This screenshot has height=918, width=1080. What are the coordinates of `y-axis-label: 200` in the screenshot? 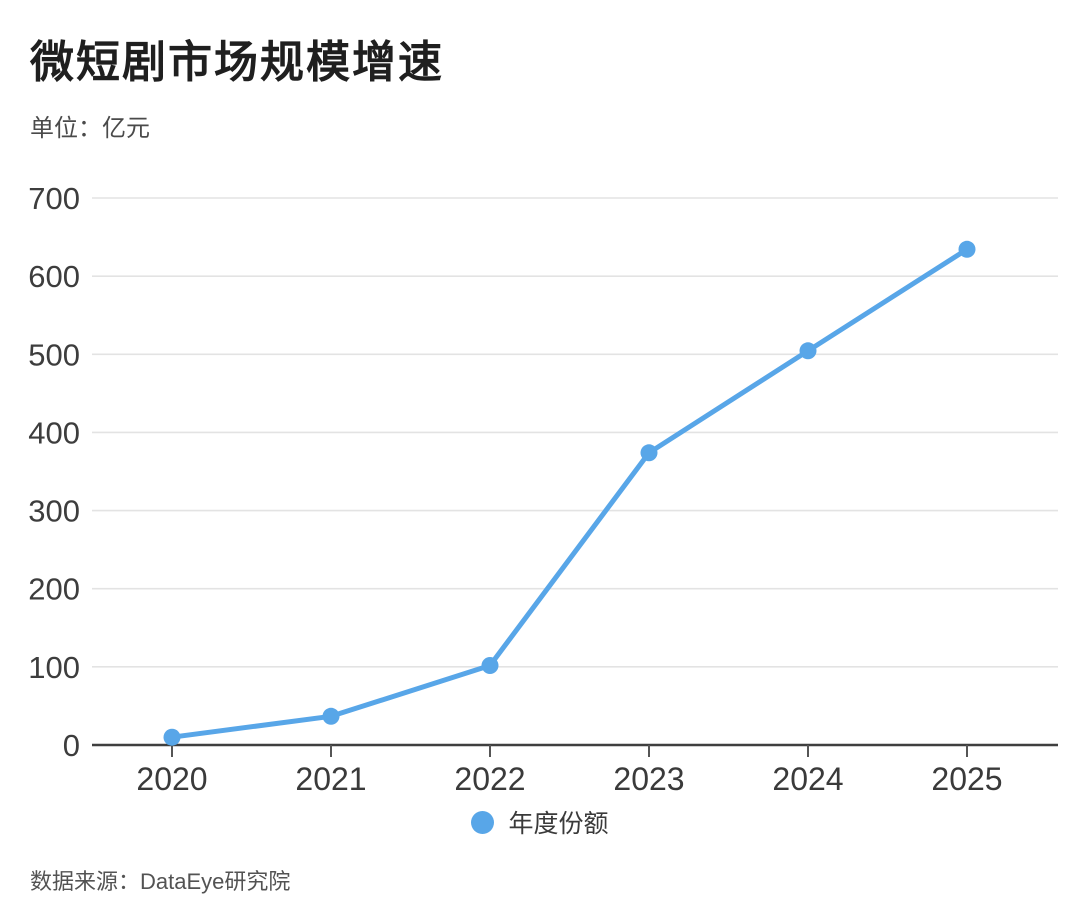 It's located at (54, 589).